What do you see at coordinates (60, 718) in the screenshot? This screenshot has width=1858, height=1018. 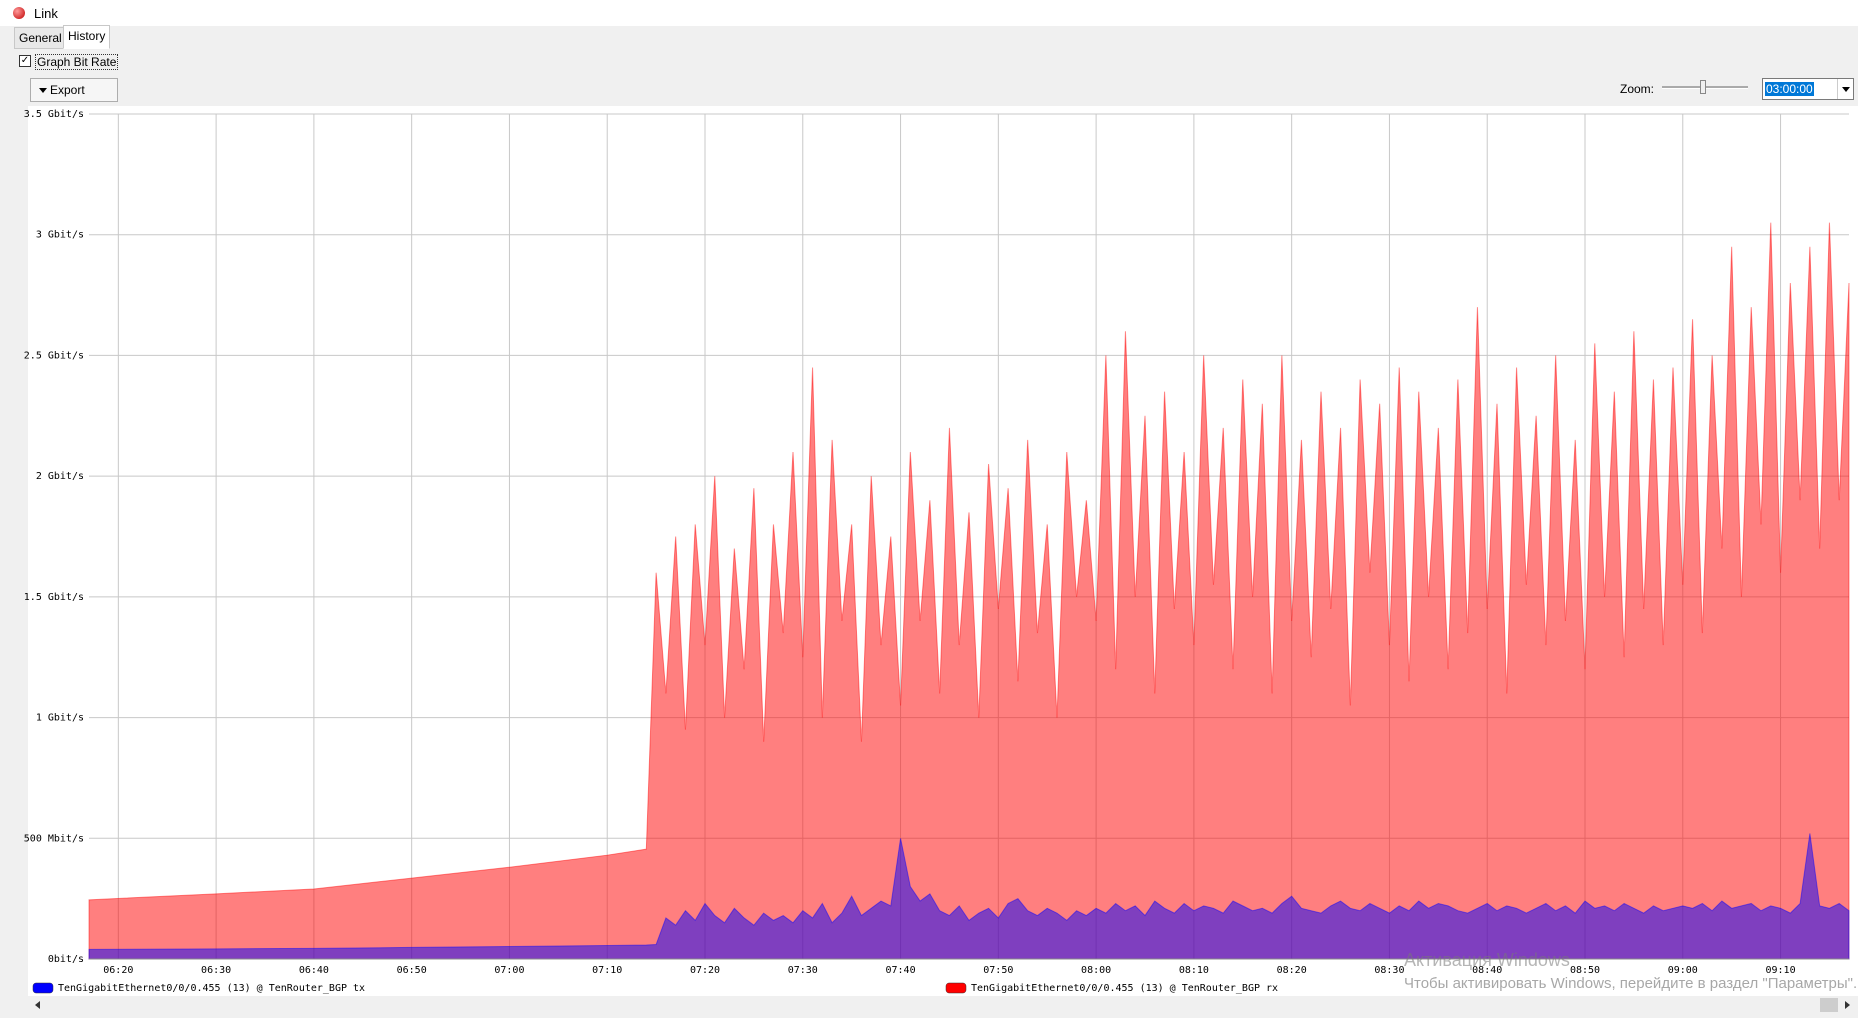 I see `y-tick-label: 1 Gbit/s` at bounding box center [60, 718].